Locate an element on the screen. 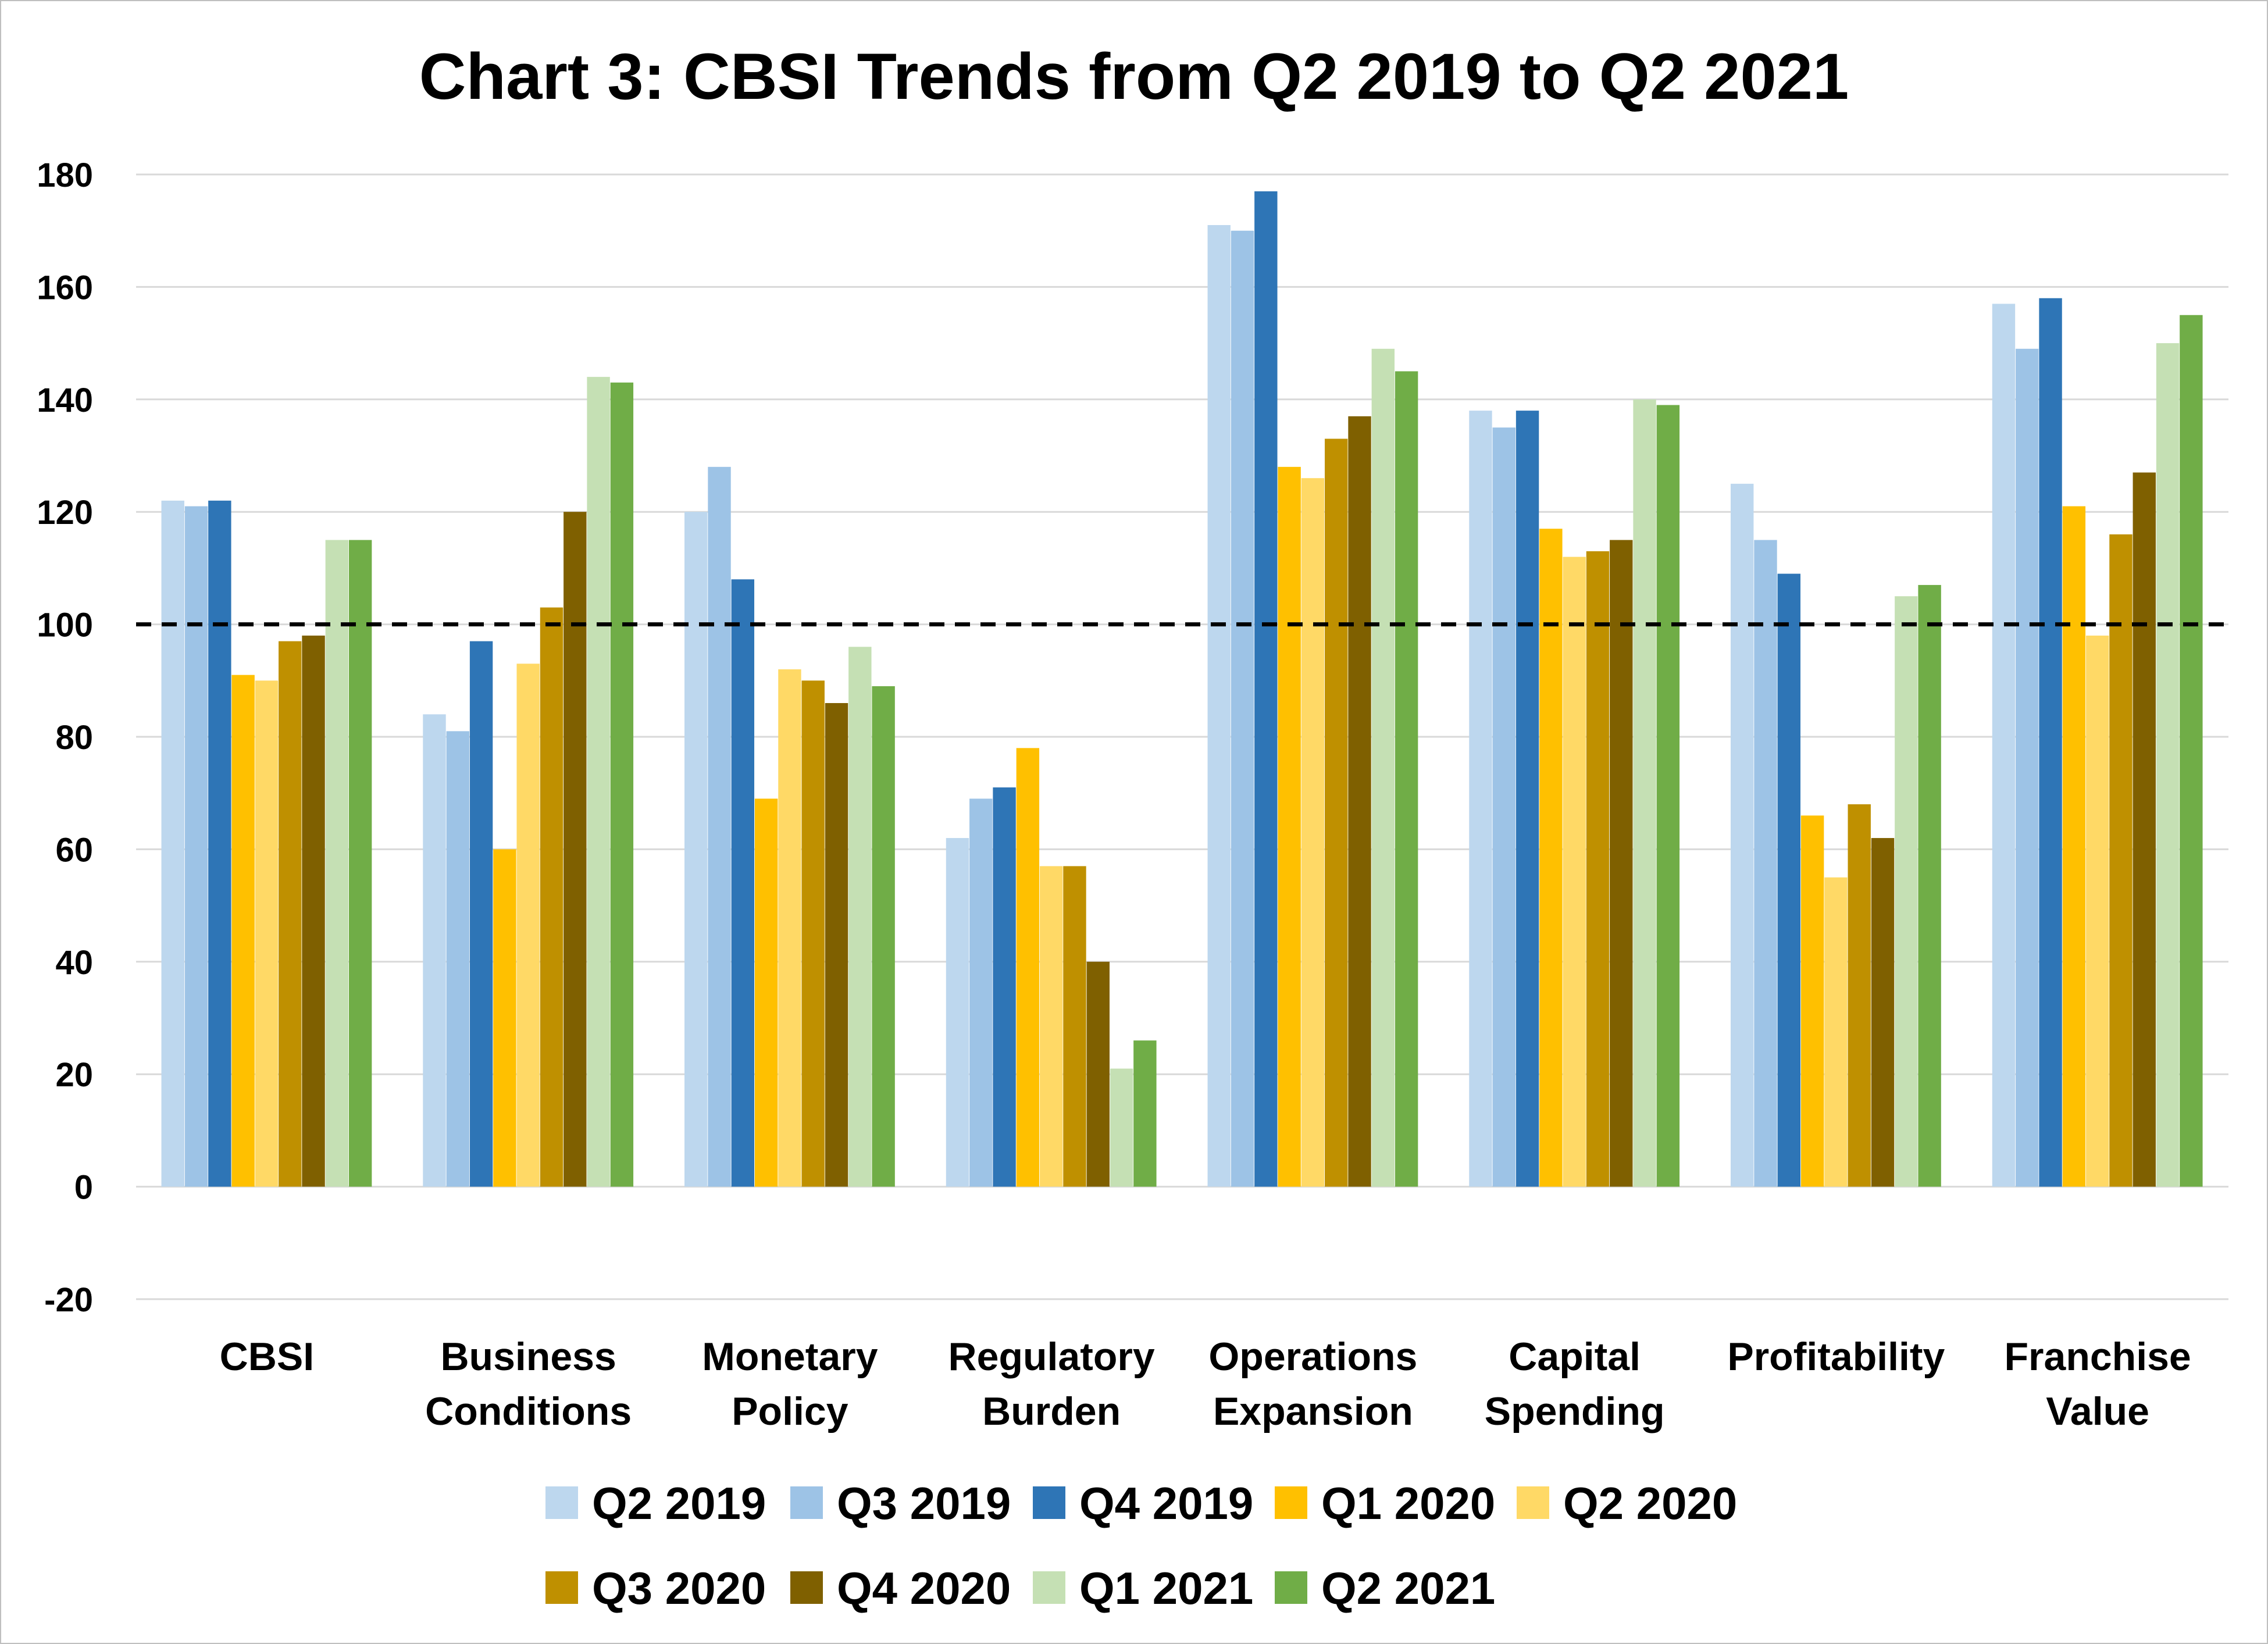  y-tick-label: -20 is located at coordinates (68, 1300).